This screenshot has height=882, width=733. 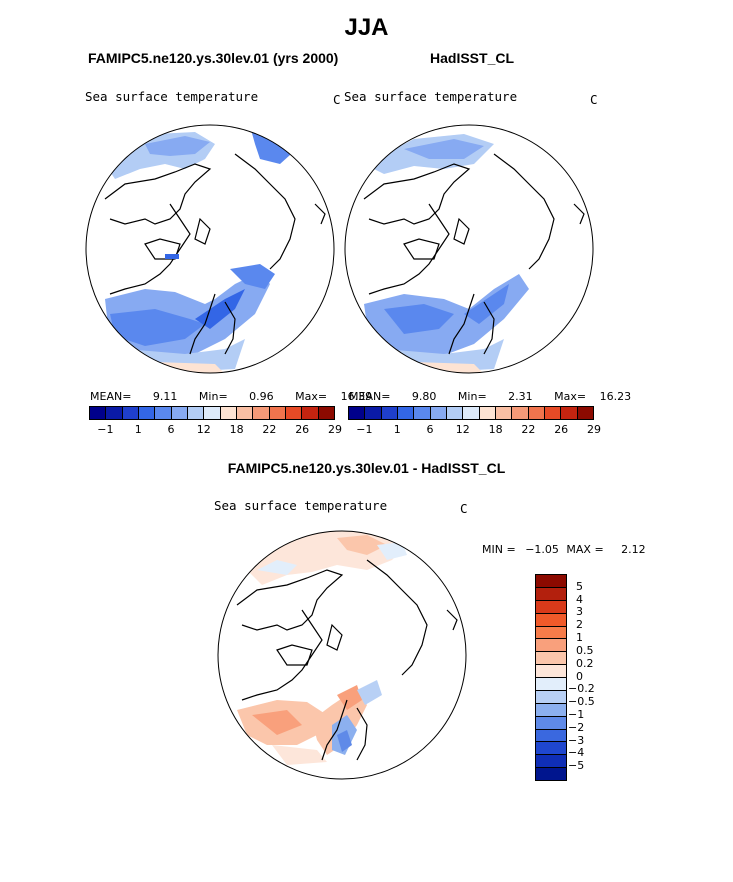 What do you see at coordinates (579, 625) in the screenshot?
I see `colorbar-tick-label: 2` at bounding box center [579, 625].